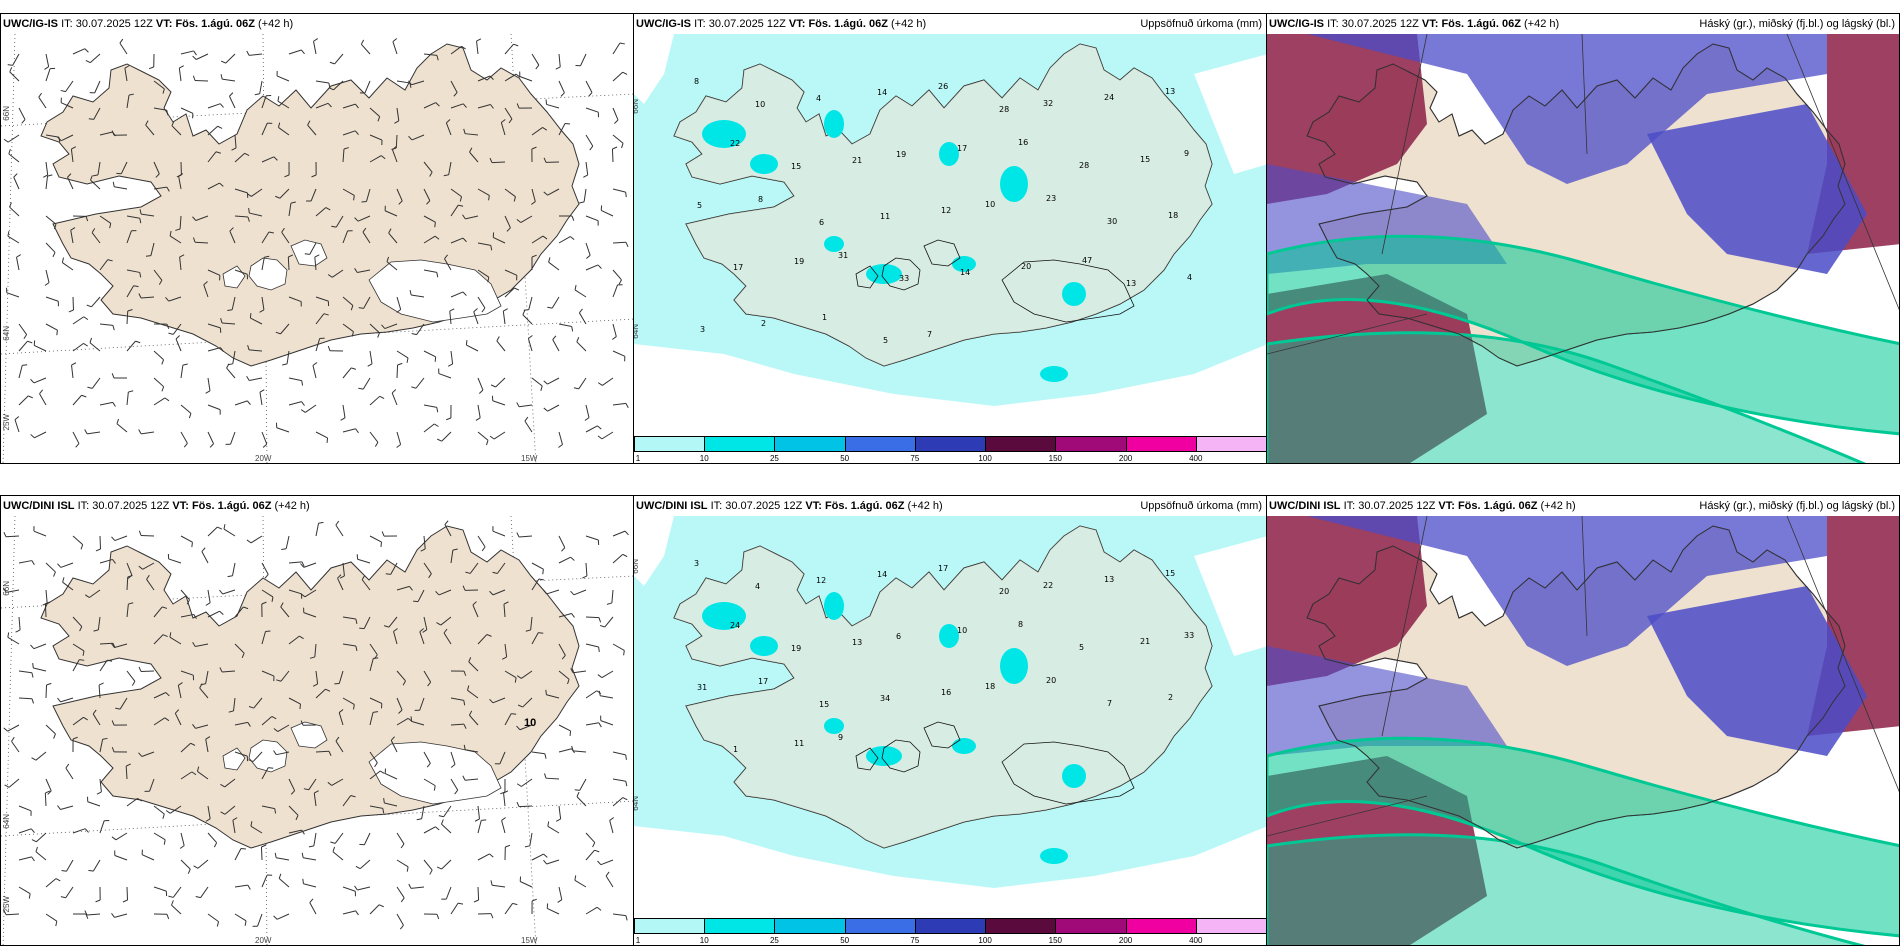 The image size is (1900, 950). Describe the element at coordinates (1347, 601) in the screenshot. I see `low-cloud-west` at that location.